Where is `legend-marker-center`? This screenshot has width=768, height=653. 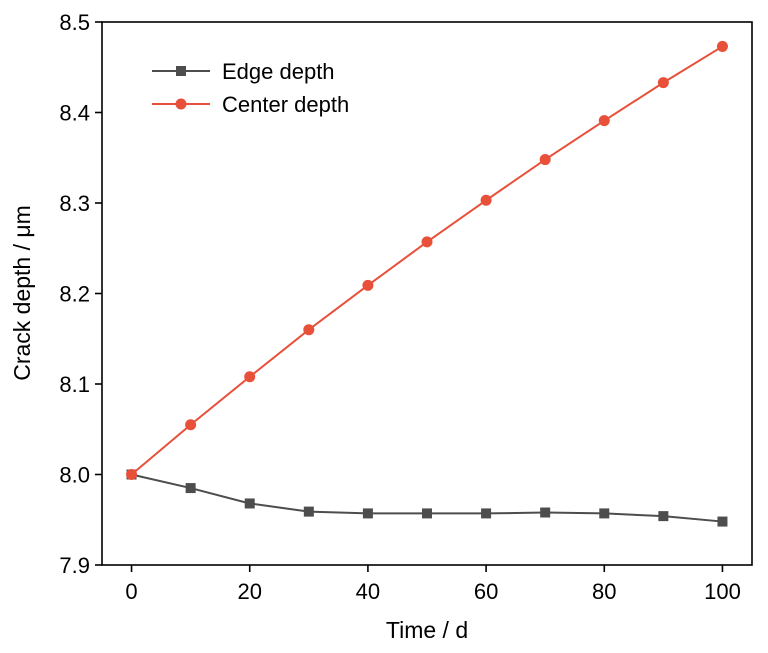 legend-marker-center is located at coordinates (181, 104).